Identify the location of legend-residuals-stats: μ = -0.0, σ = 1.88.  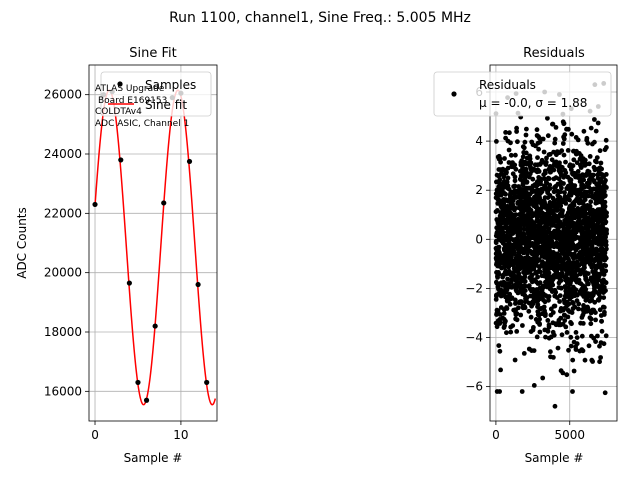
(533, 103).